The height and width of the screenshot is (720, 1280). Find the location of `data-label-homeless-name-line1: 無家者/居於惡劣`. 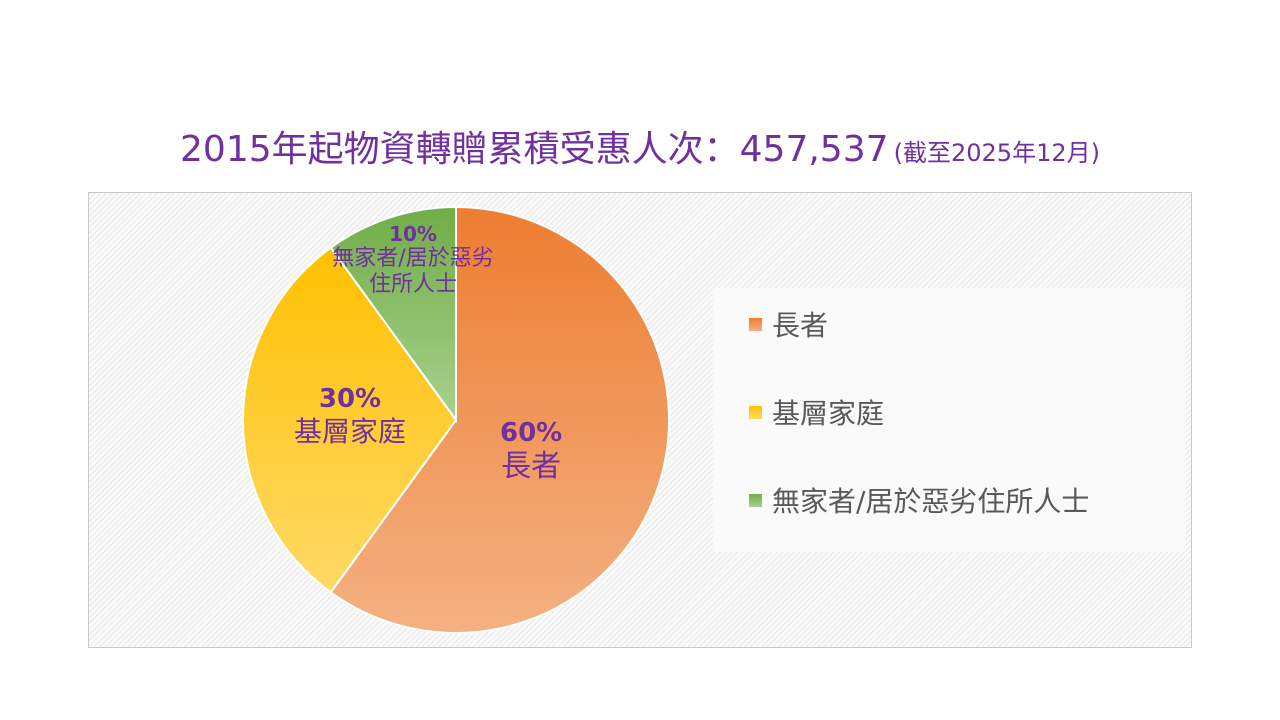

data-label-homeless-name-line1: 無家者/居於惡劣 is located at coordinates (413, 258).